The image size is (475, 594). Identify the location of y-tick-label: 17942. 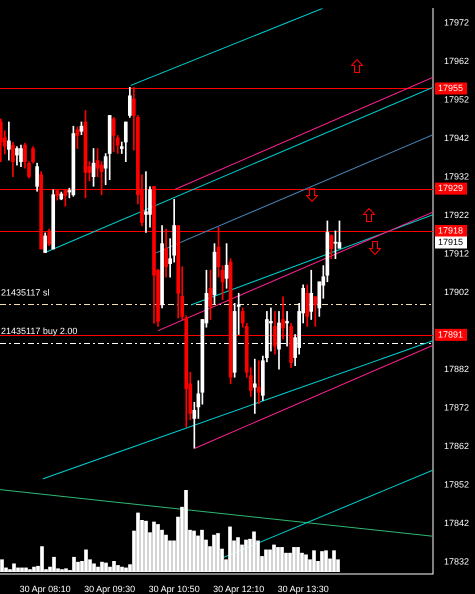
(457, 138).